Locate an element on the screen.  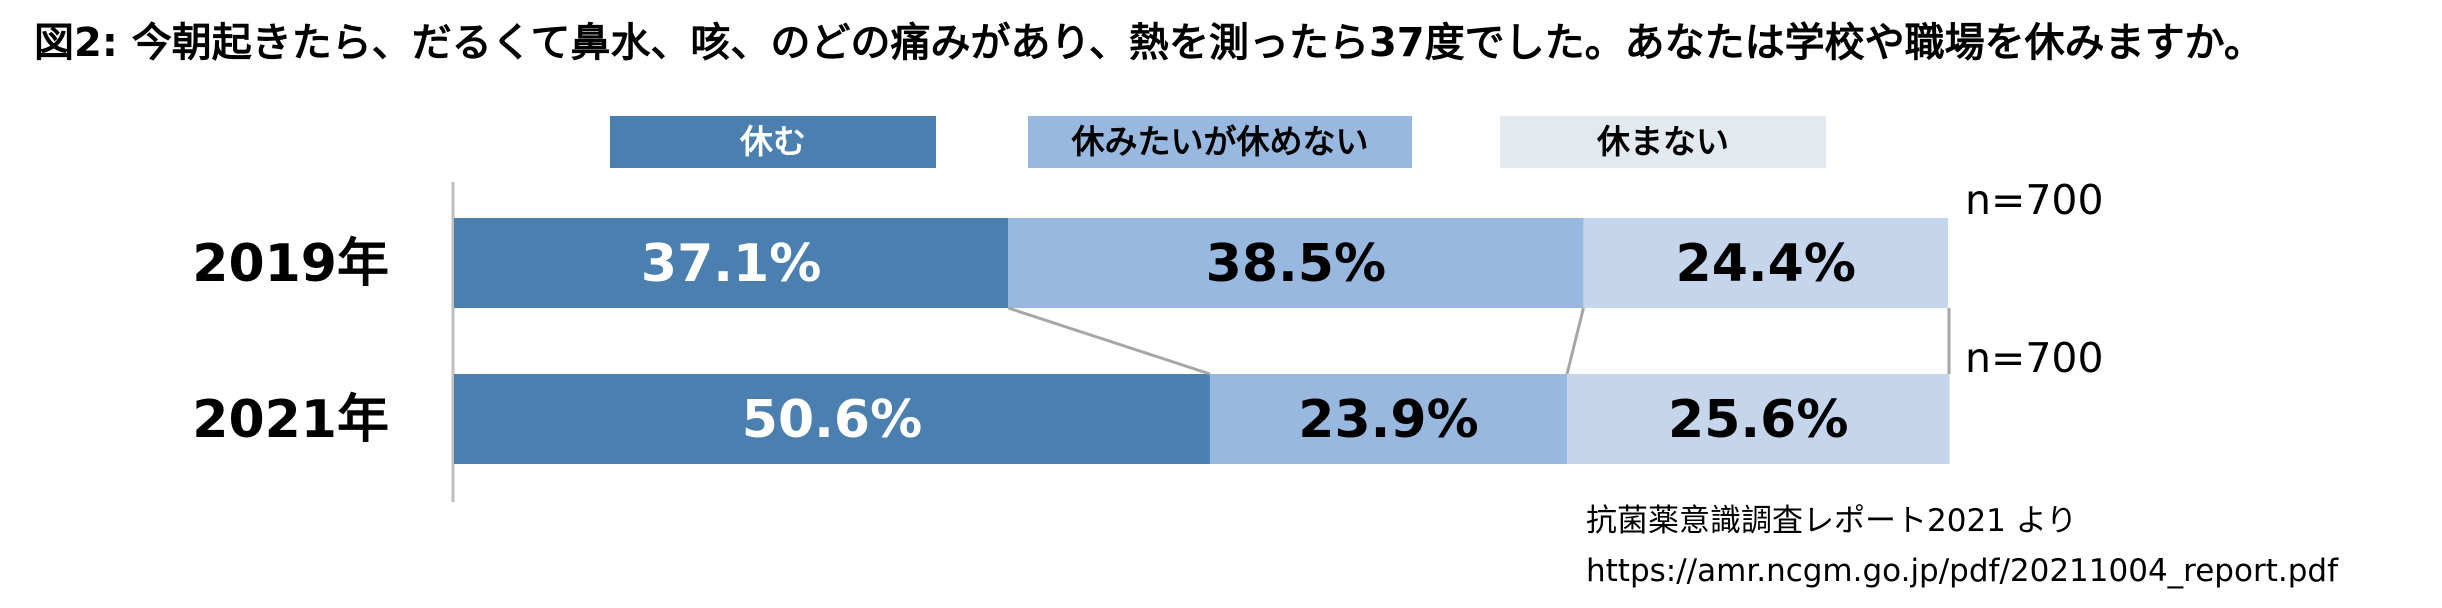
bar-2021年-休む is located at coordinates (832, 419).